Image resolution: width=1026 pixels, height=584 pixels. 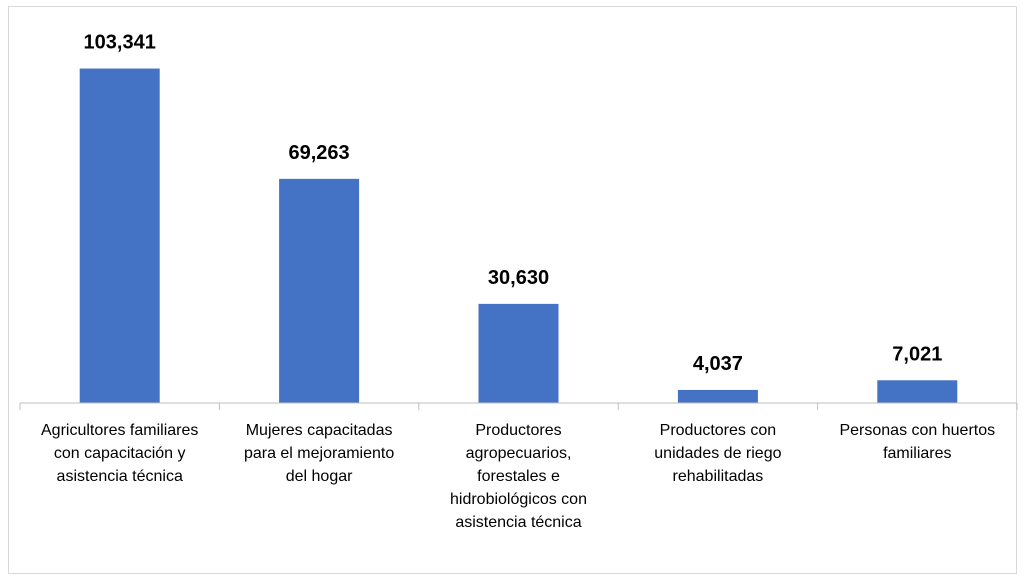 What do you see at coordinates (518, 278) in the screenshot?
I see `data-label-productores-agro: 30,630` at bounding box center [518, 278].